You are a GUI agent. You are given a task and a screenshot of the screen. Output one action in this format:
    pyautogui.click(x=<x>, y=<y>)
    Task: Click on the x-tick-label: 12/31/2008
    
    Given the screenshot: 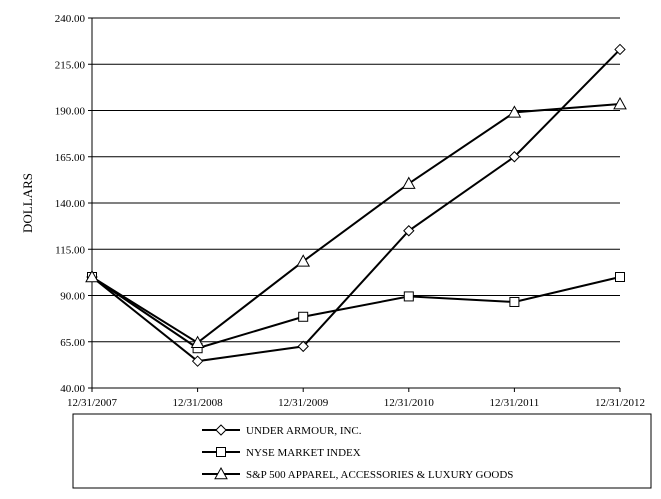 What is the action you would take?
    pyautogui.click(x=198, y=403)
    